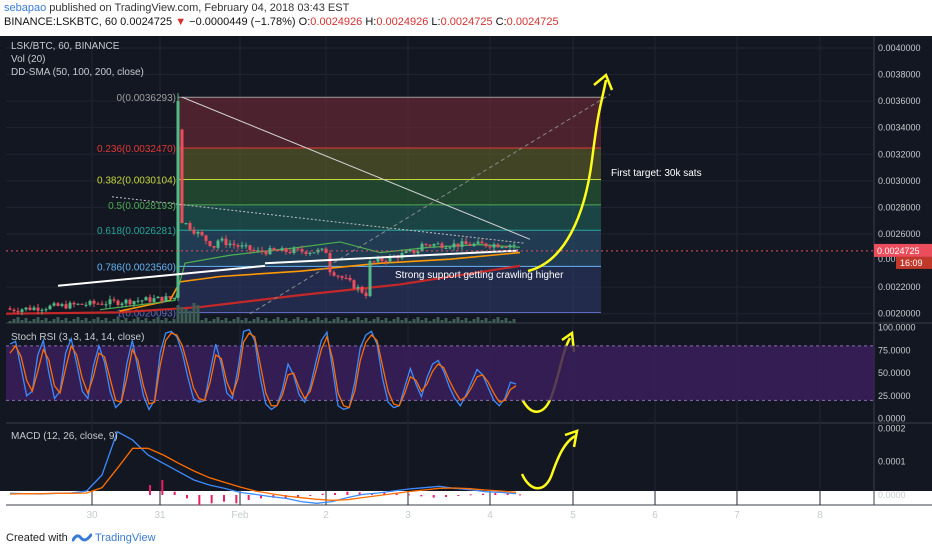 This screenshot has height=550, width=932. Describe the element at coordinates (371, 22) in the screenshot. I see `high-label: H:` at that location.